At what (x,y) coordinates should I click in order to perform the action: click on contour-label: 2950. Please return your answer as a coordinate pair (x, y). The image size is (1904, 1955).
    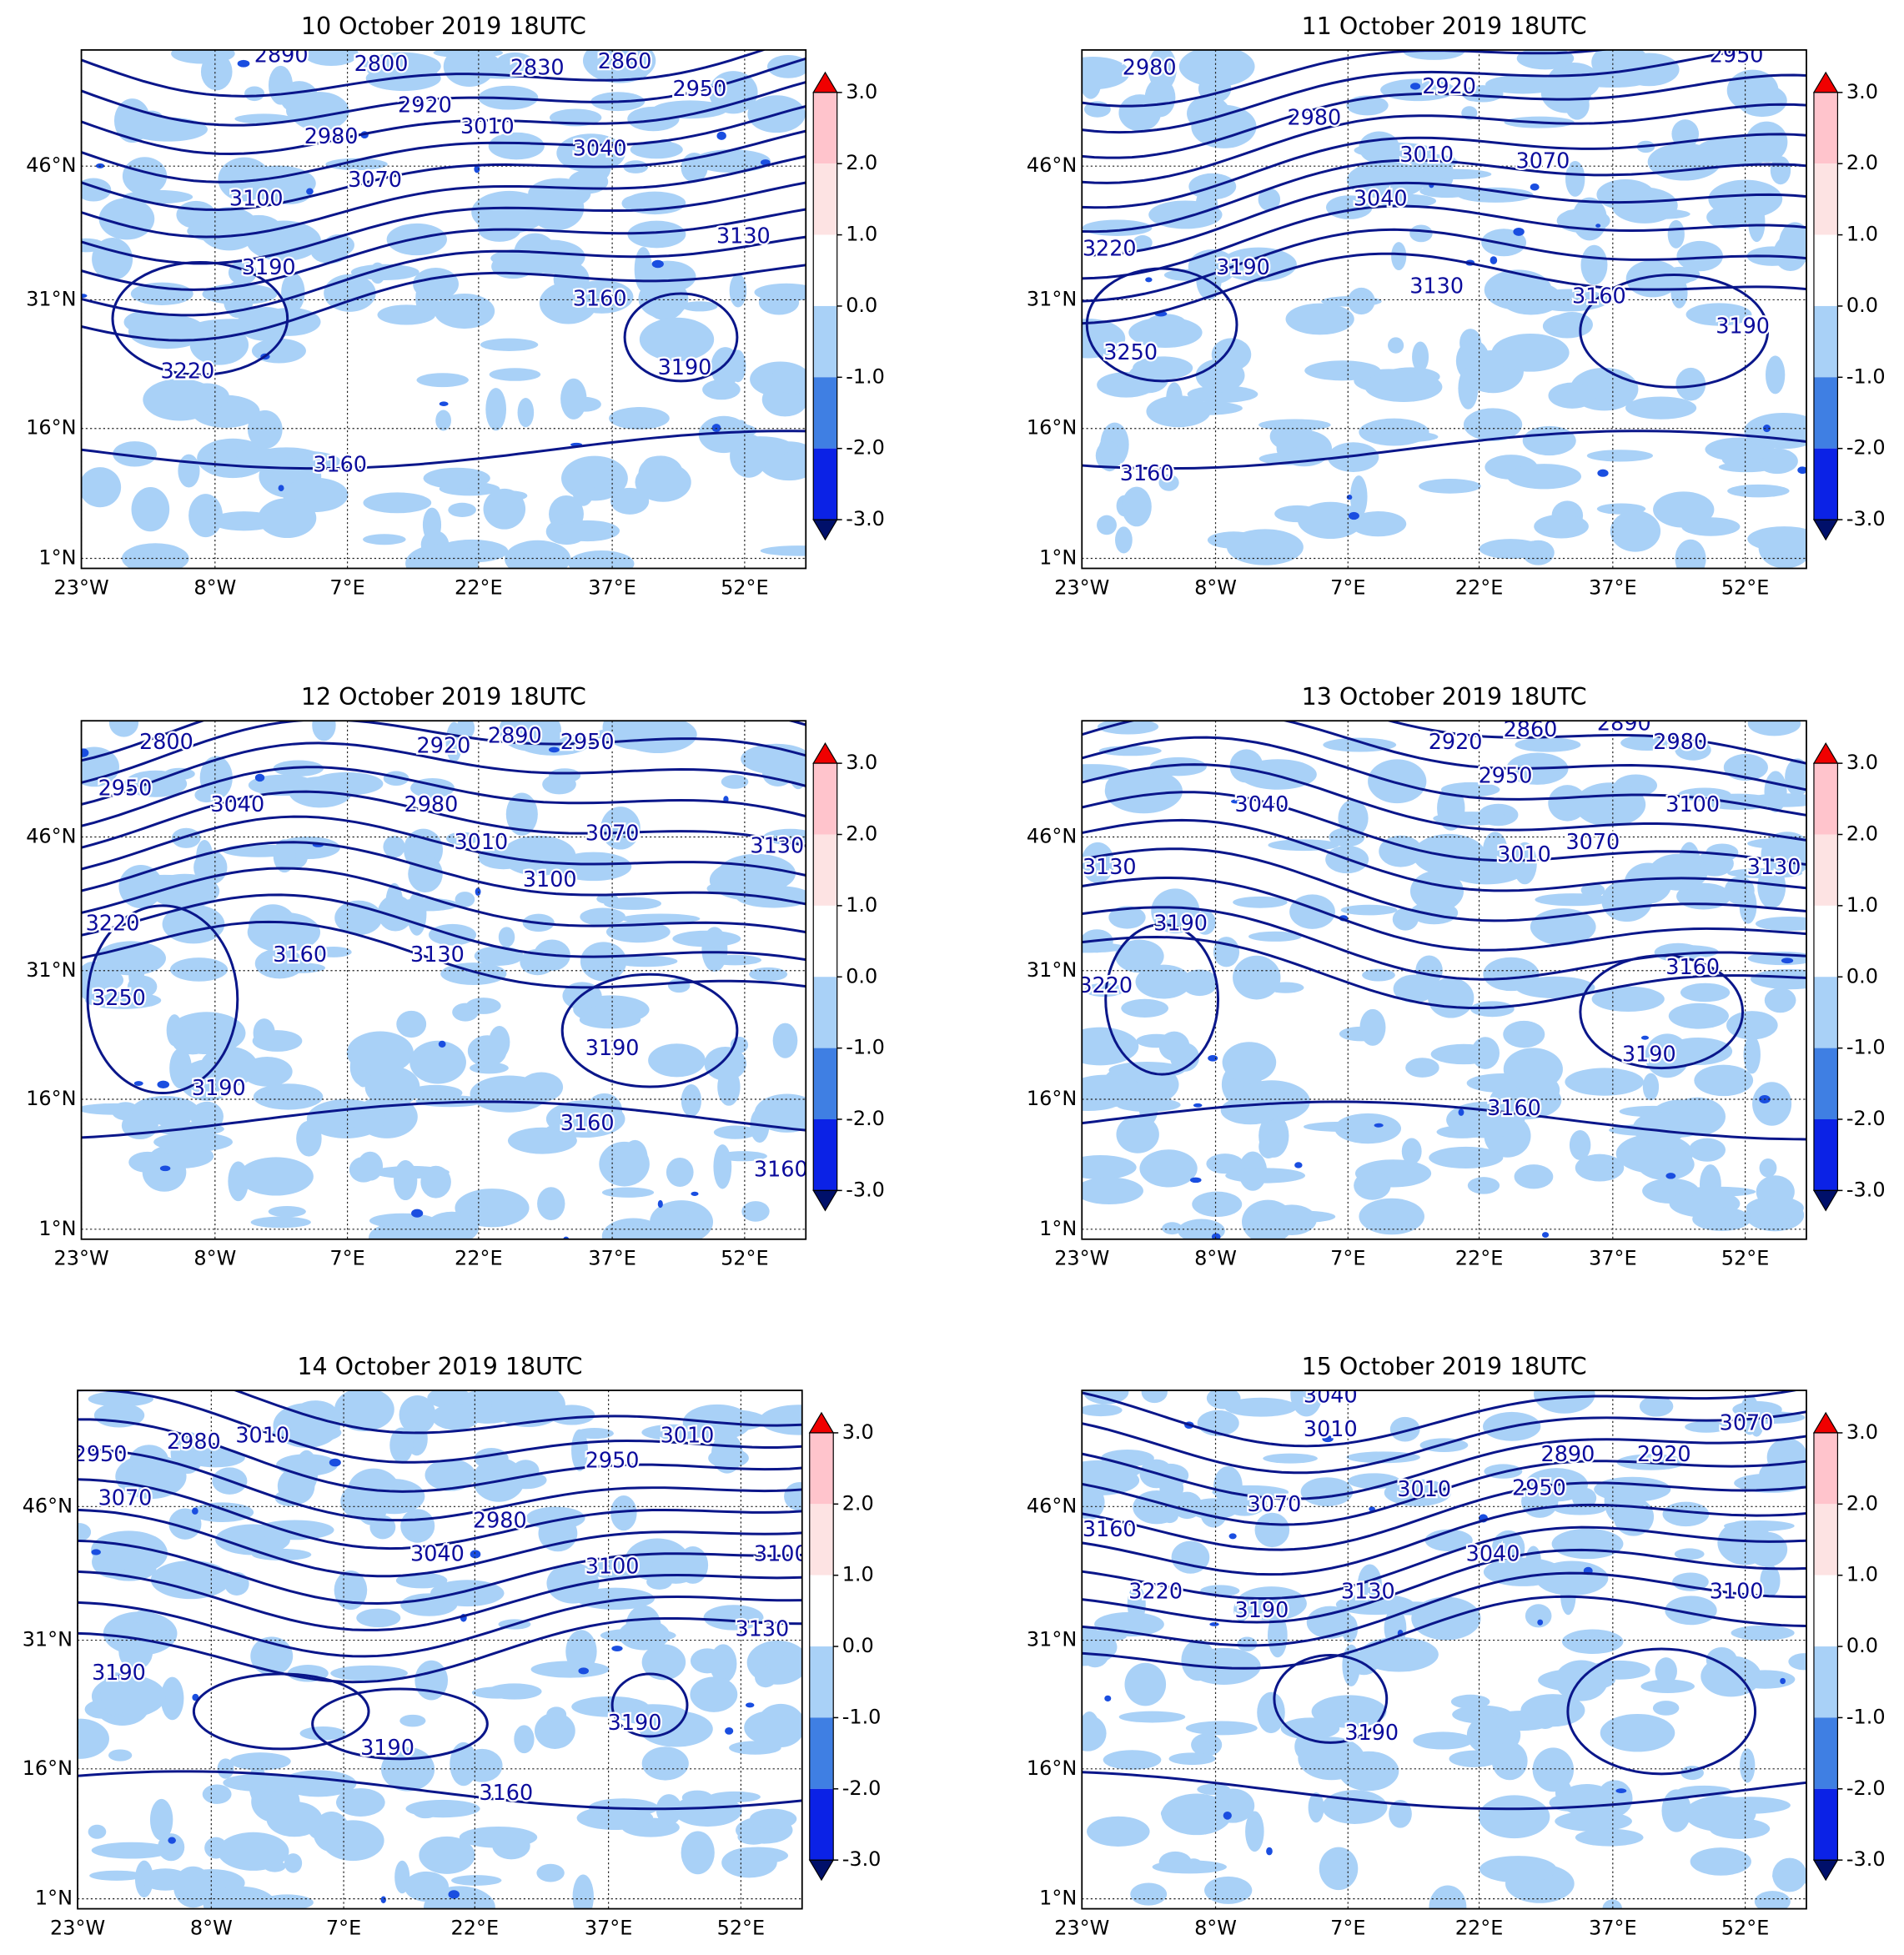
    Looking at the image, I should click on (1506, 776).